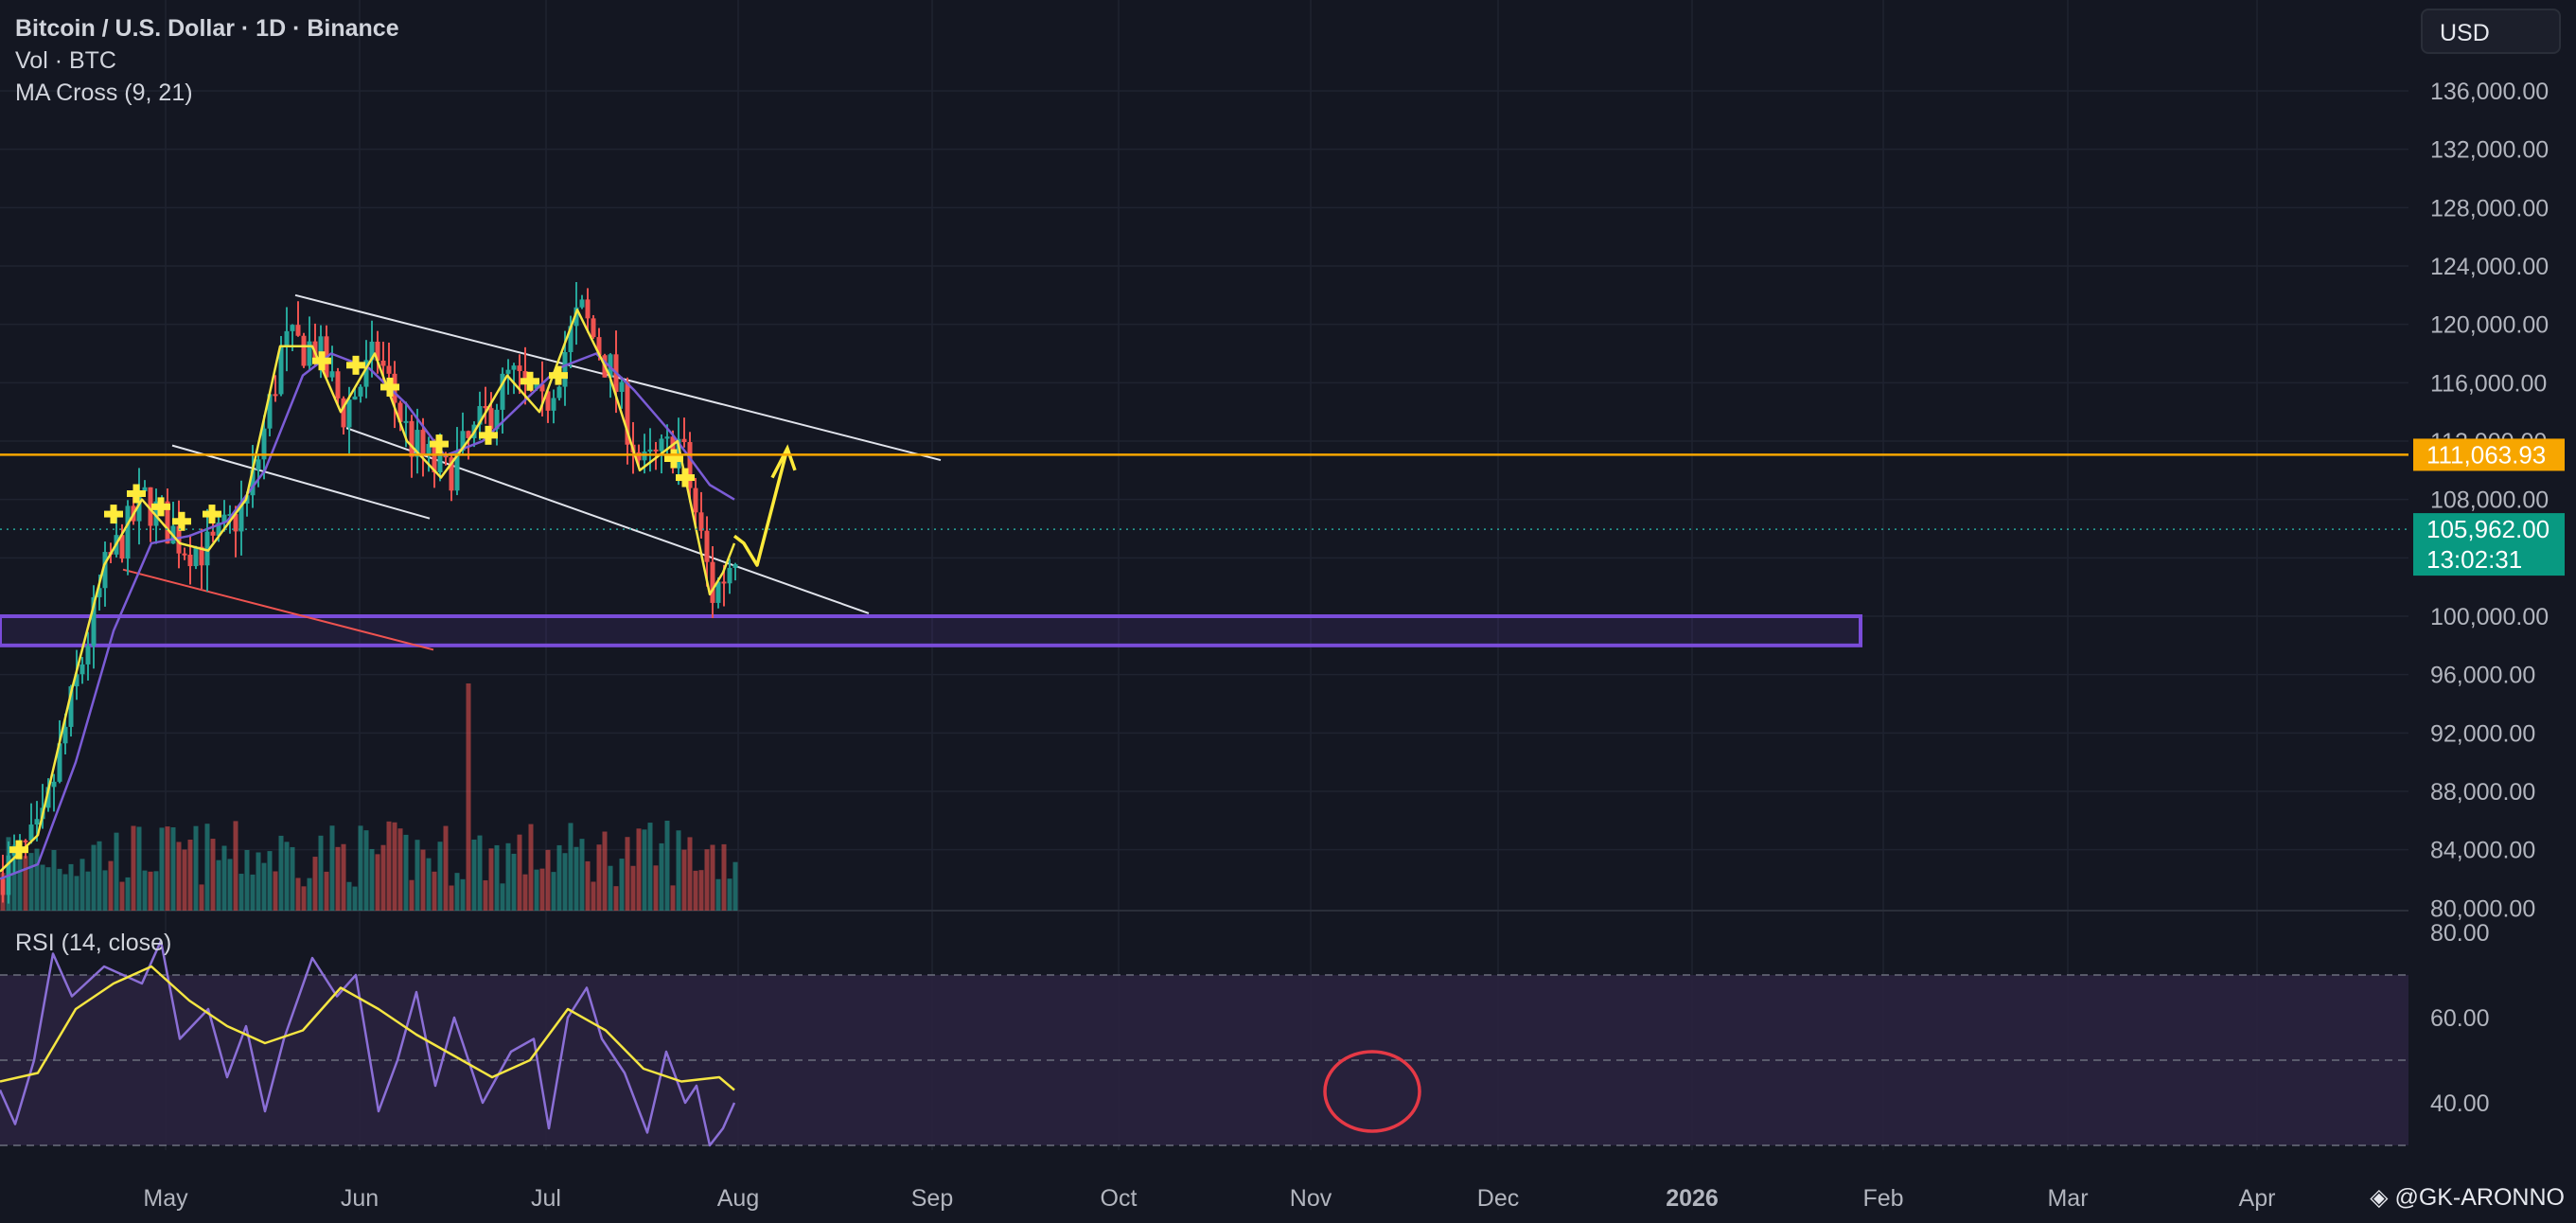 This screenshot has width=2576, height=1223. Describe the element at coordinates (2479, 1198) in the screenshot. I see `watermark-text: @GK-ARONNO` at that location.